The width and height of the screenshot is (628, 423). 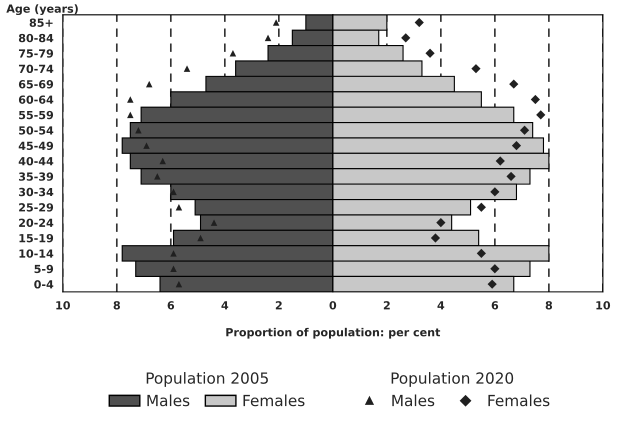 I want to click on y-tick-label: 50-54, so click(x=36, y=130).